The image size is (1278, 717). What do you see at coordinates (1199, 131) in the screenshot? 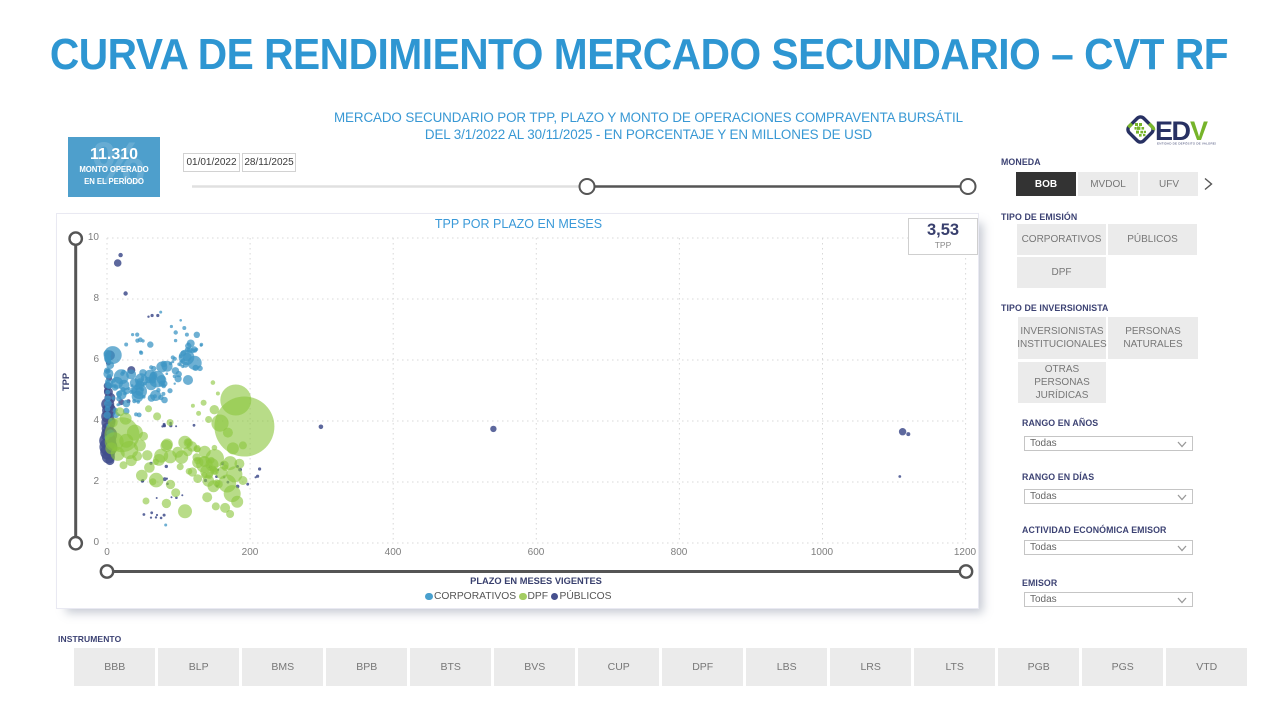
I see `svg-text: V` at bounding box center [1199, 131].